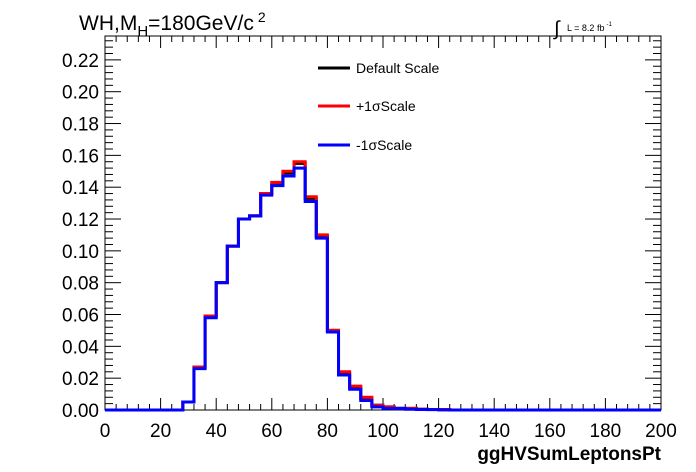 The width and height of the screenshot is (696, 472). I want to click on x-tick-label: 200, so click(661, 431).